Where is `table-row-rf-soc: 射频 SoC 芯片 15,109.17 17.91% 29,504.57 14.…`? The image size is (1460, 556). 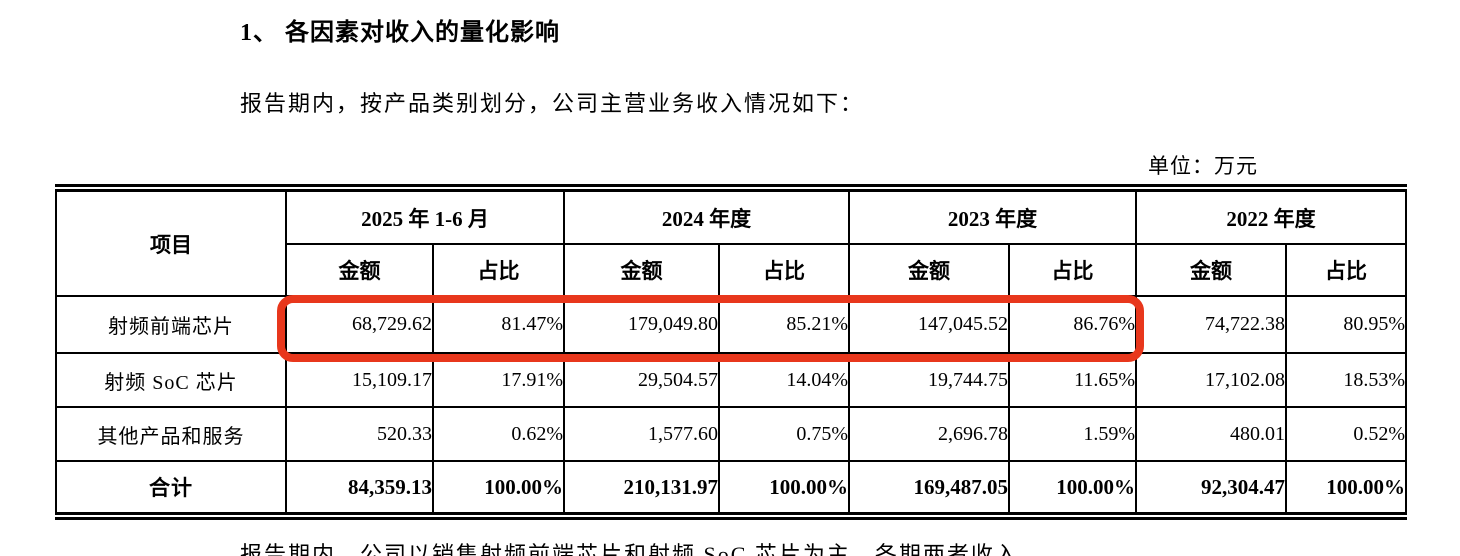 table-row-rf-soc: 射频 SoC 芯片 15,109.17 17.91% 29,504.57 14.… is located at coordinates (731, 380).